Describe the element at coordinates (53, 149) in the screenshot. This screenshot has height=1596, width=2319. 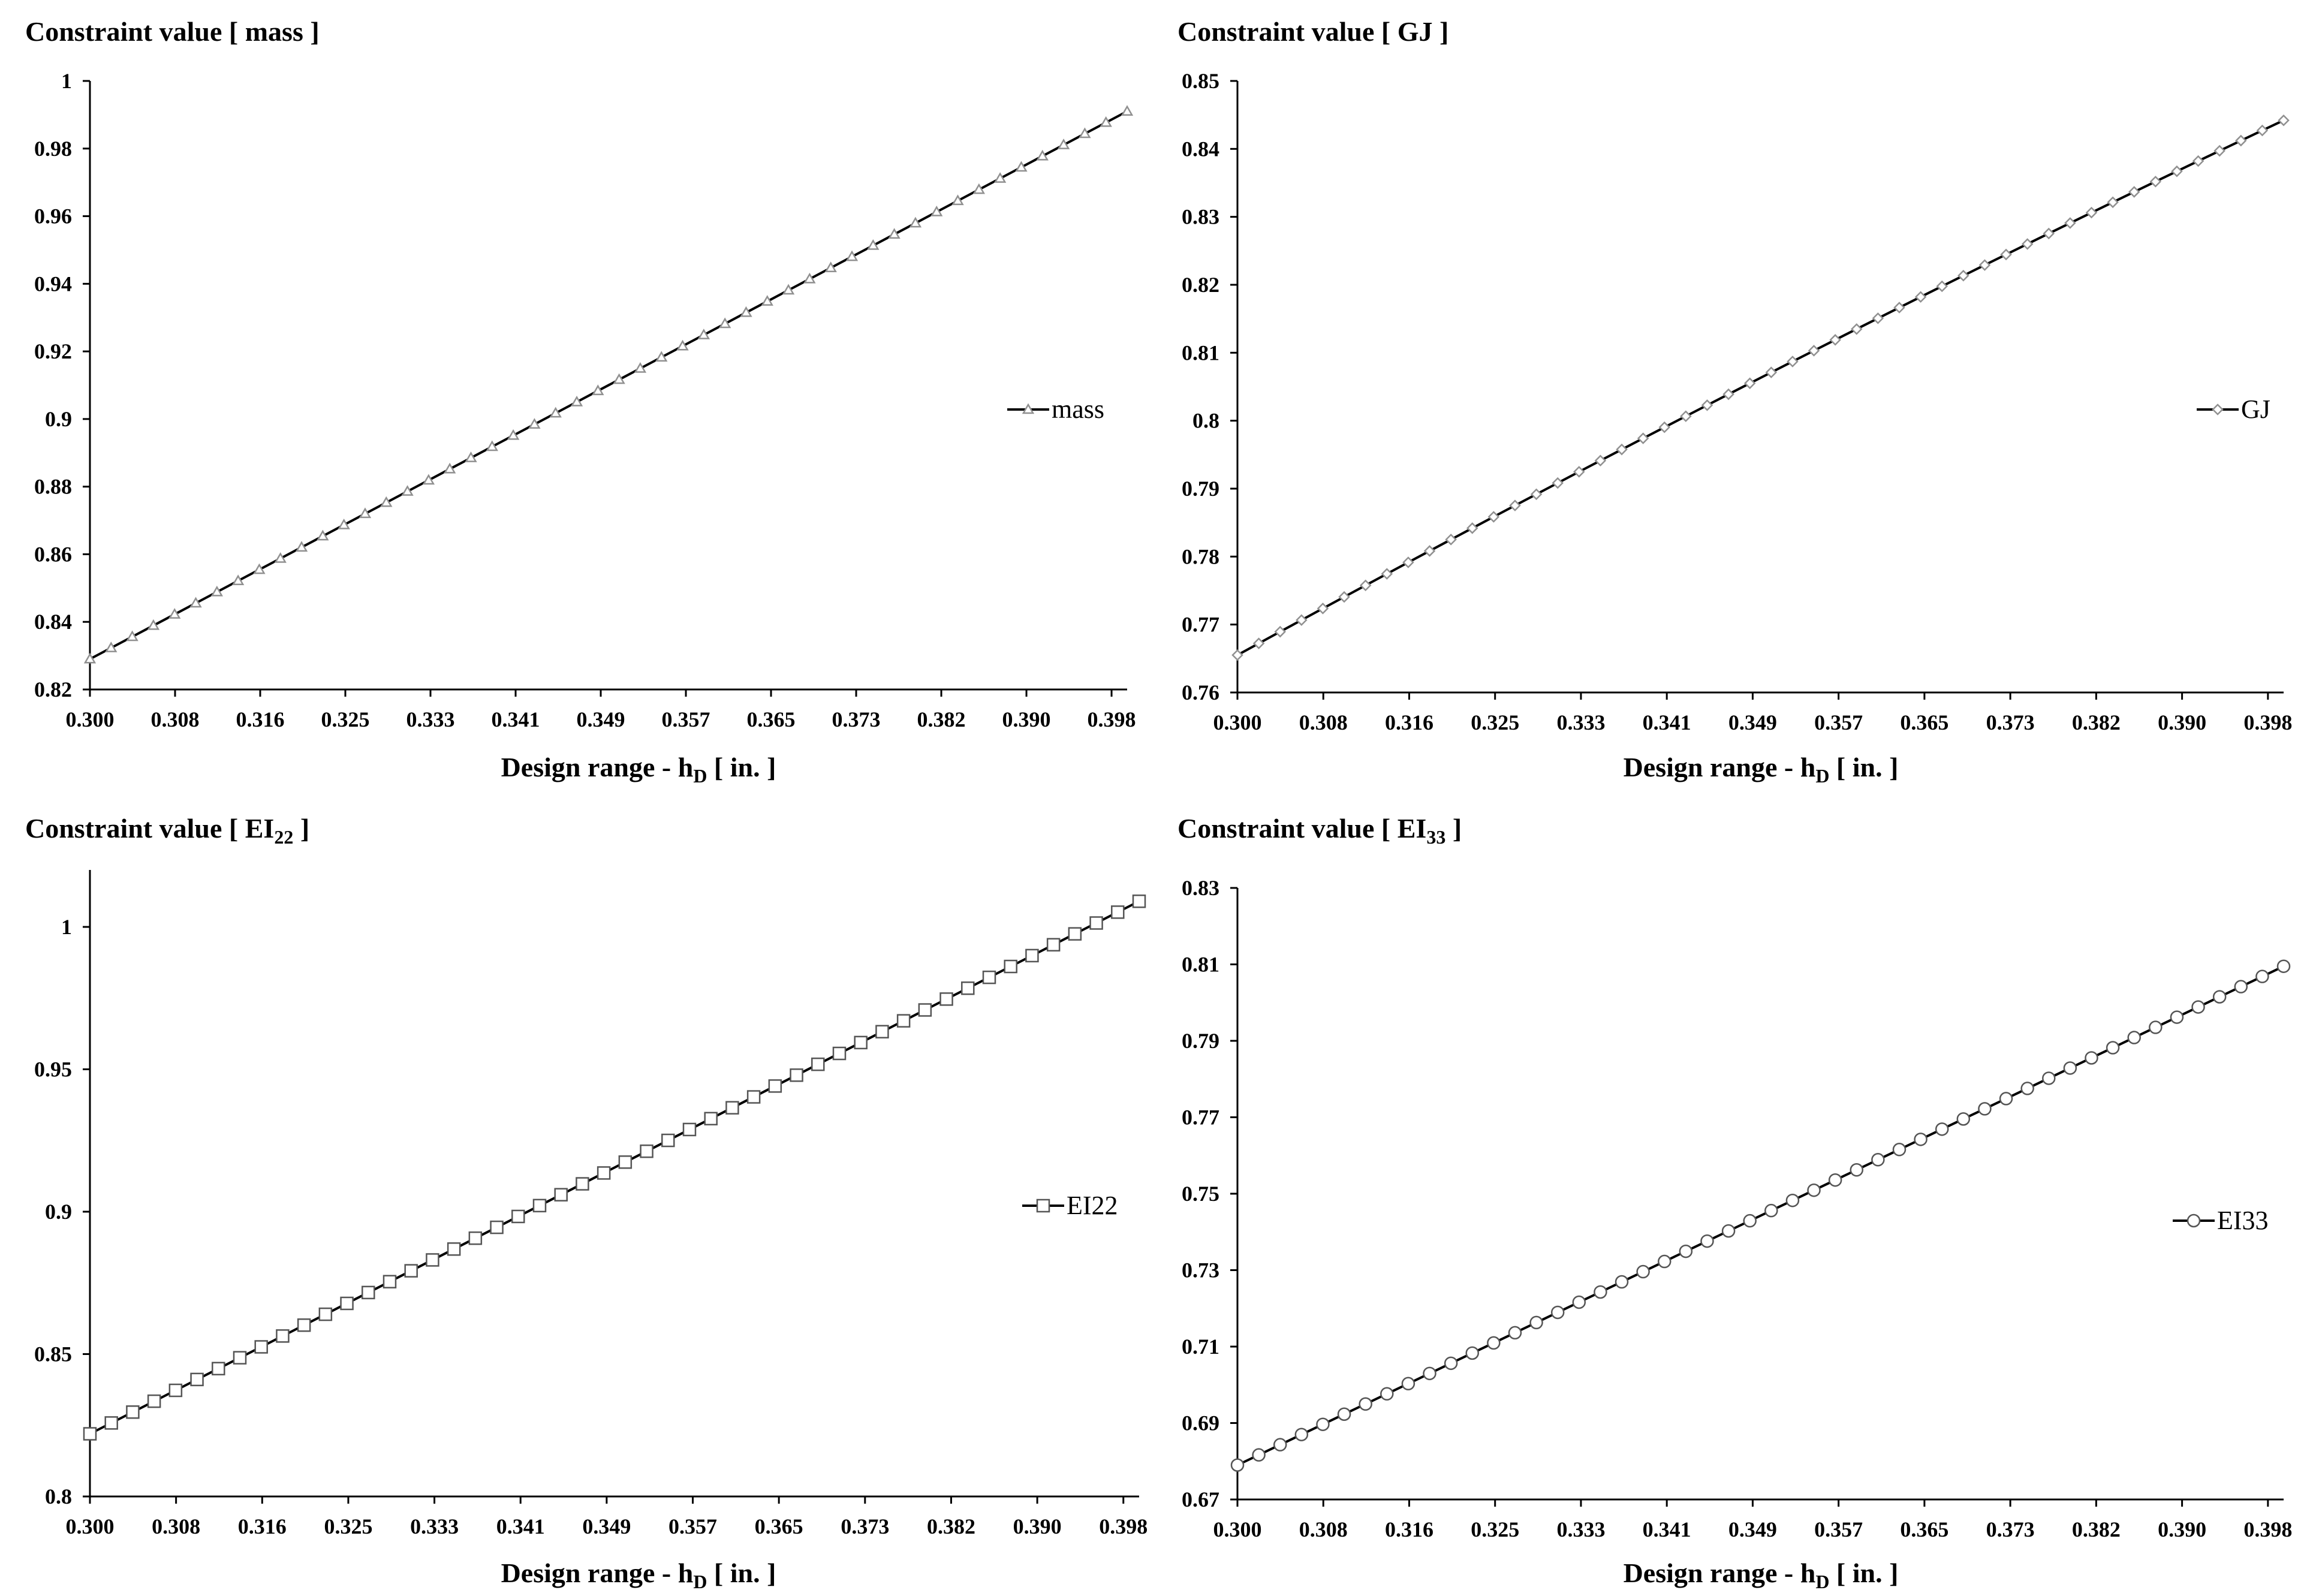
I see `y-tick-label: 0.98` at that location.